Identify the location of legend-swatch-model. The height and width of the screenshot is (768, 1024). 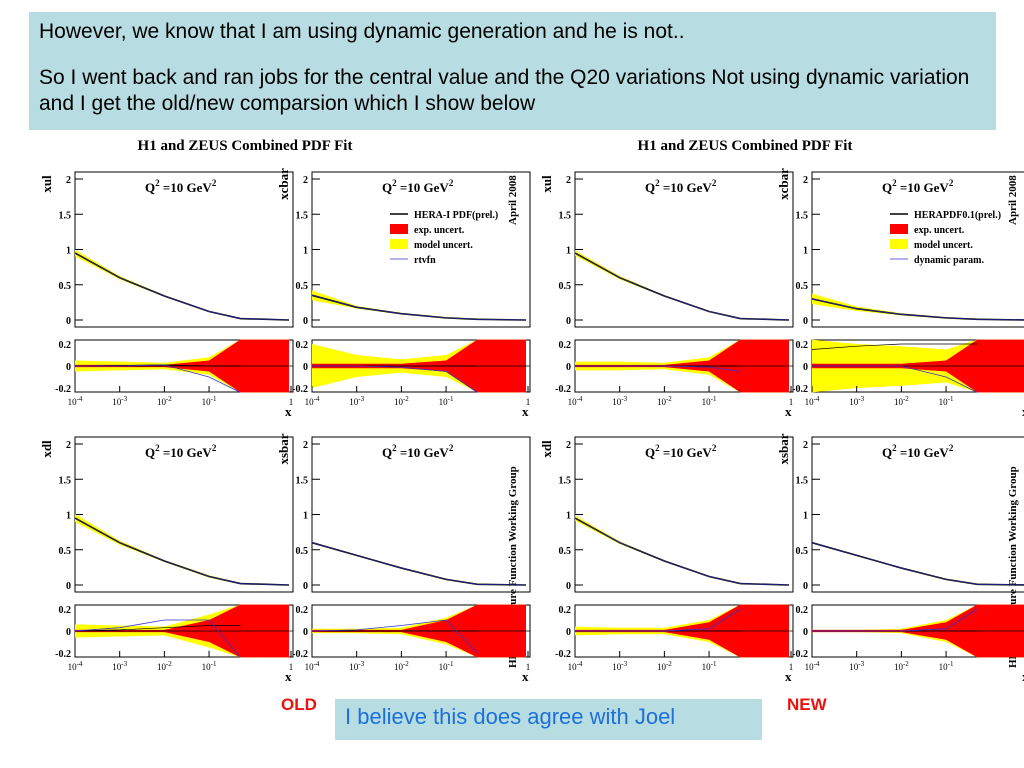
(899, 244).